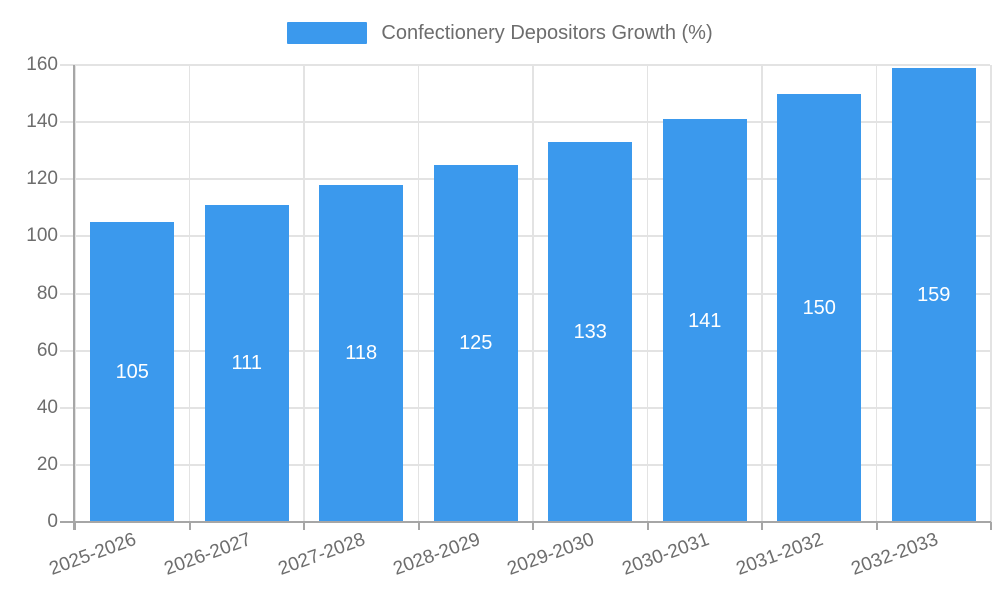 This screenshot has height=600, width=1000. I want to click on y-axis-label: 80, so click(47, 293).